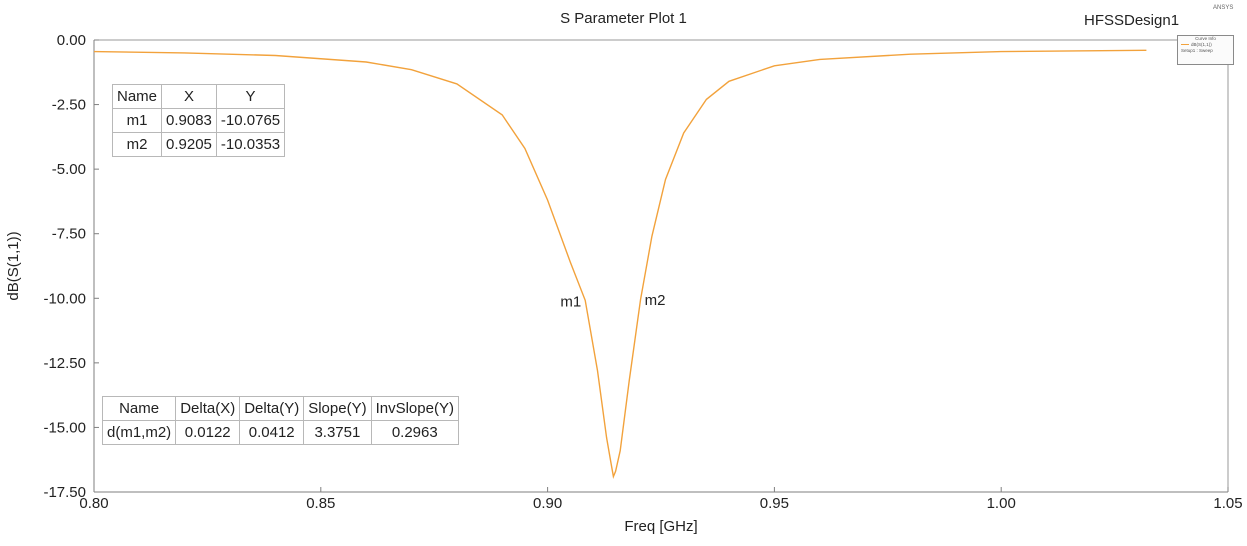 The image size is (1247, 546). Describe the element at coordinates (250, 96) in the screenshot. I see `table-header-cell: Y` at that location.